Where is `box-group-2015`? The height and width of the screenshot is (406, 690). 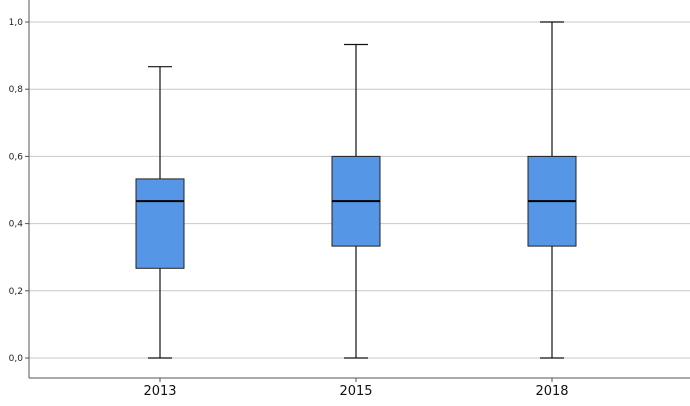
box-group-2015 is located at coordinates (356, 201).